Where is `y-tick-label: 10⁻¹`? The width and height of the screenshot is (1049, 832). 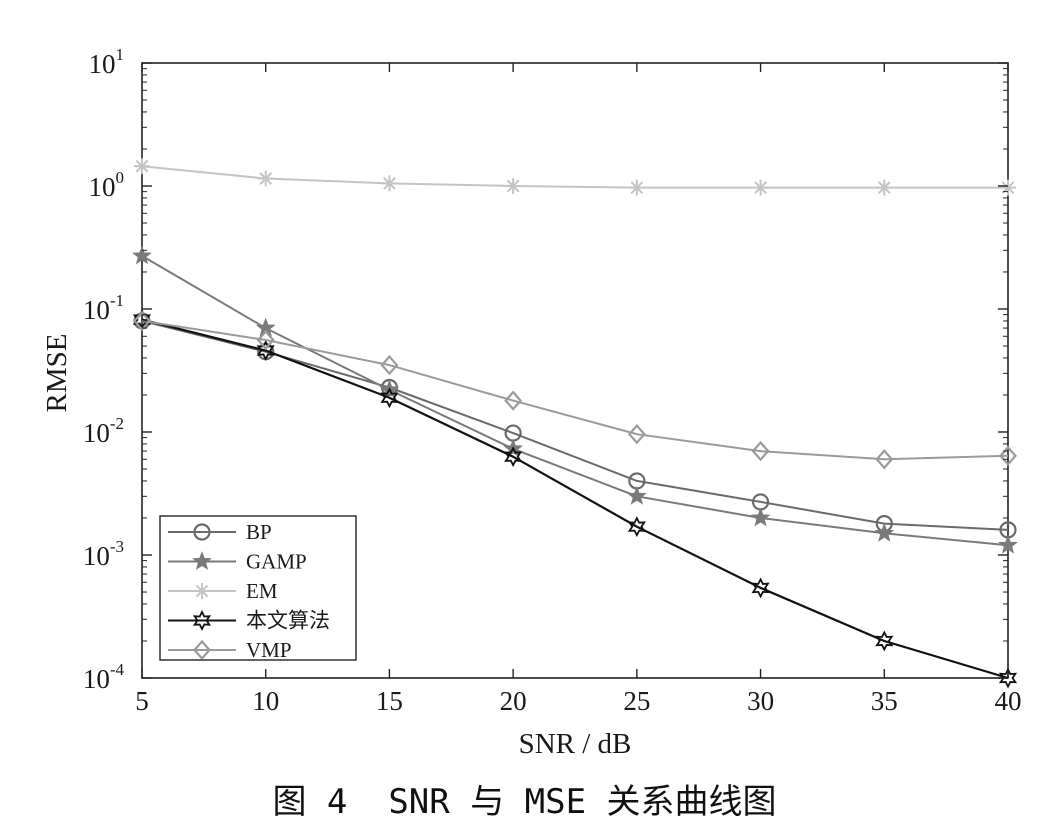
y-tick-label: 10⁻¹ is located at coordinates (103, 308).